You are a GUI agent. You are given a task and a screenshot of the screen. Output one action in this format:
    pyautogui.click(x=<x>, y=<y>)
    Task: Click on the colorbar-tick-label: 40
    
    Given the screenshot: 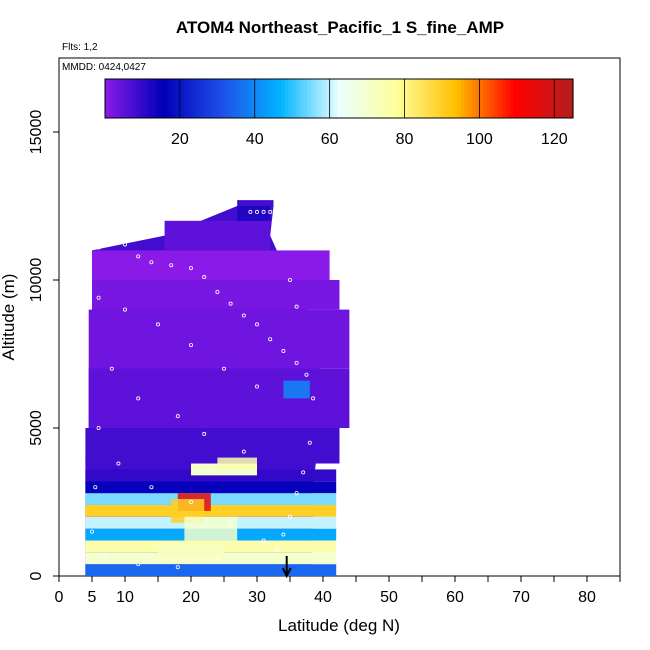 What is the action you would take?
    pyautogui.click(x=255, y=139)
    